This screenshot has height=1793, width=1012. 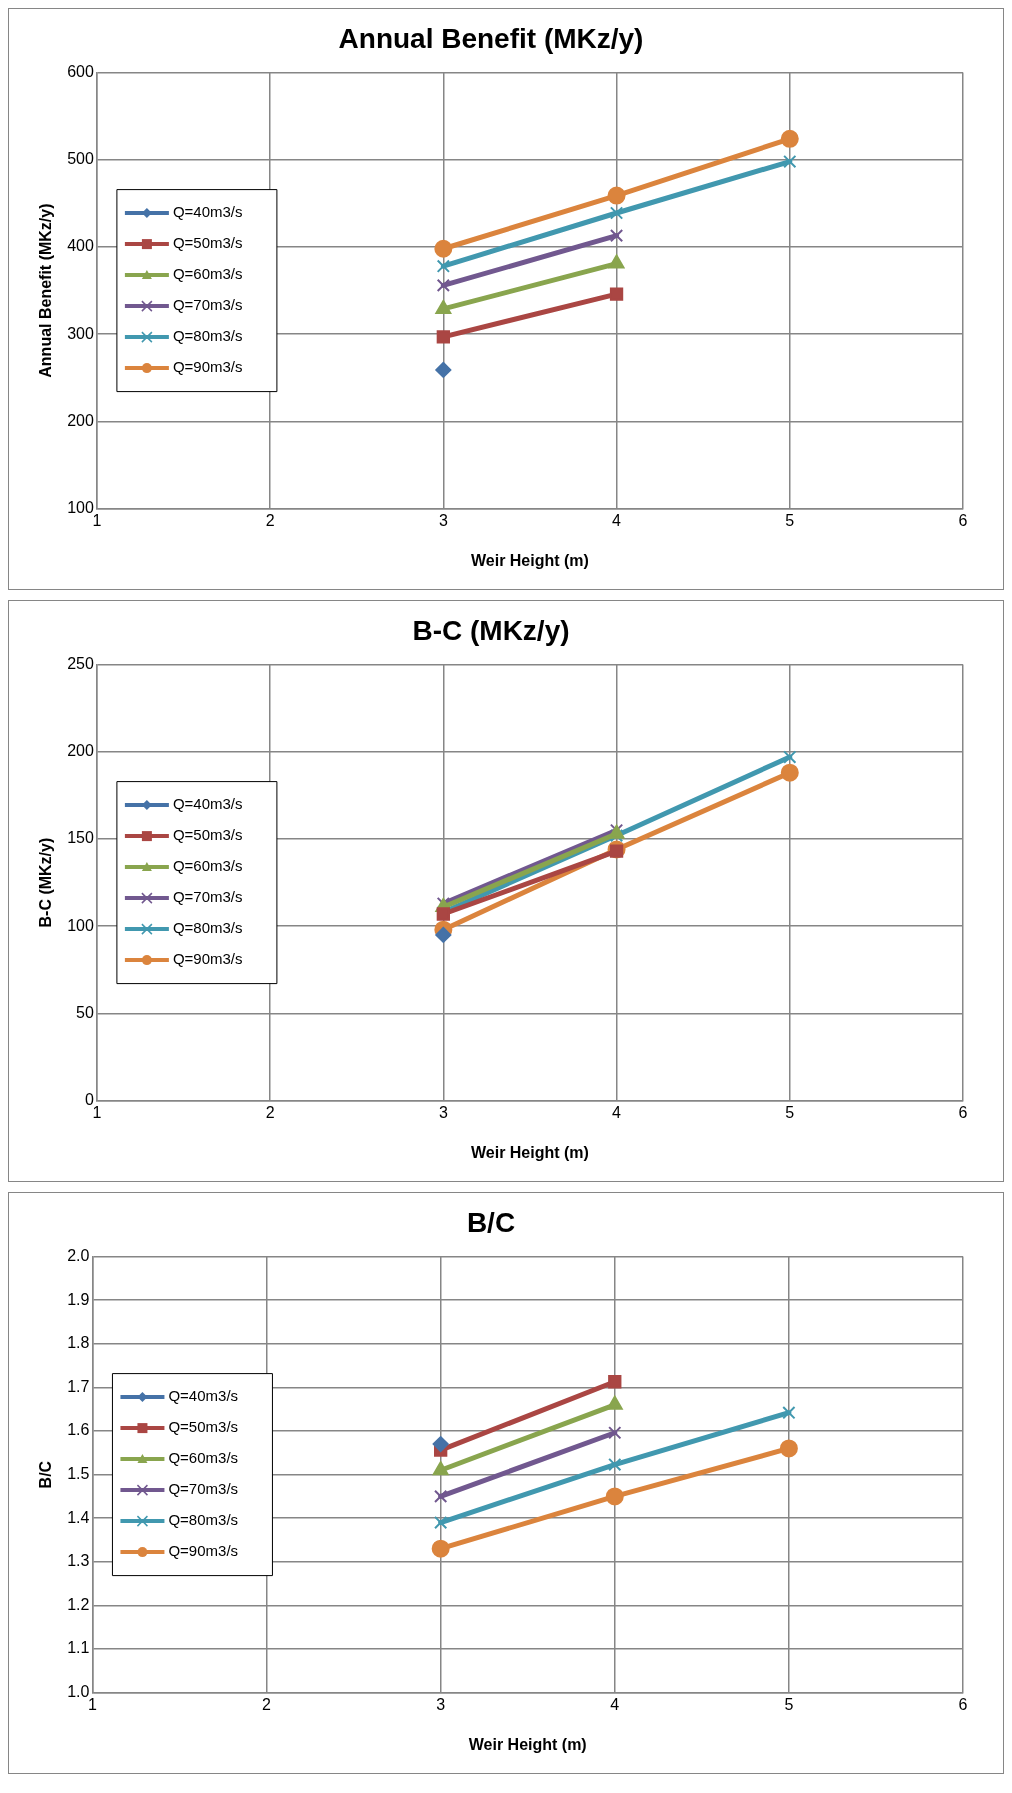 I want to click on y-tick-label: 0, so click(x=89, y=1100).